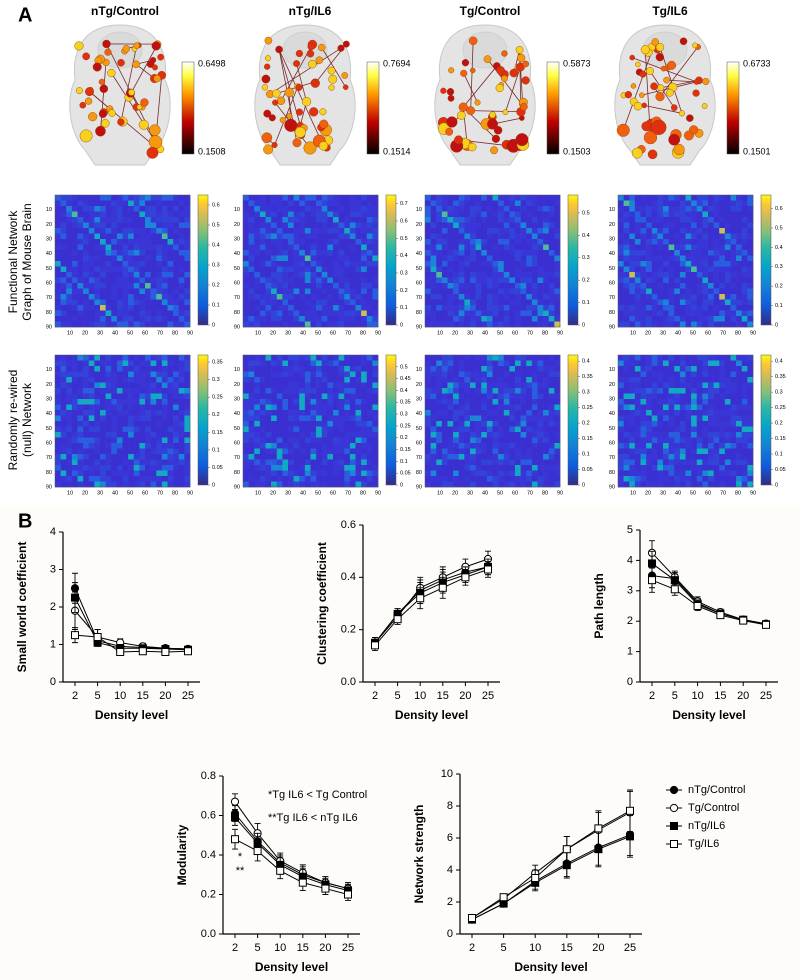 Image resolution: width=800 pixels, height=980 pixels. Describe the element at coordinates (237, 487) in the screenshot. I see `y-tick-label: 90` at that location.